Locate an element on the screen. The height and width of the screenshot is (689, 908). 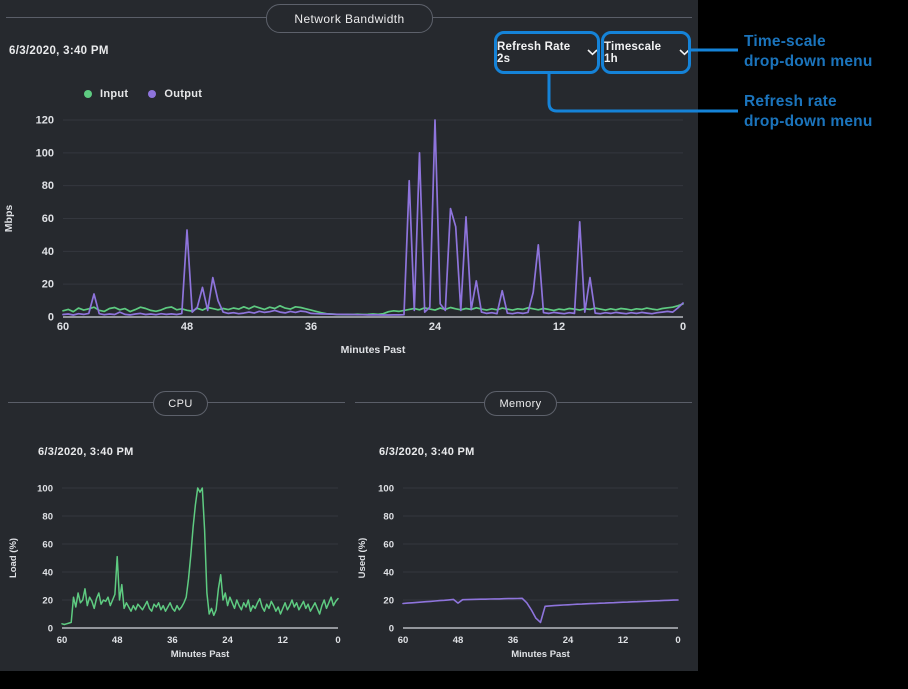
legend-item-output: Output is located at coordinates (175, 94).